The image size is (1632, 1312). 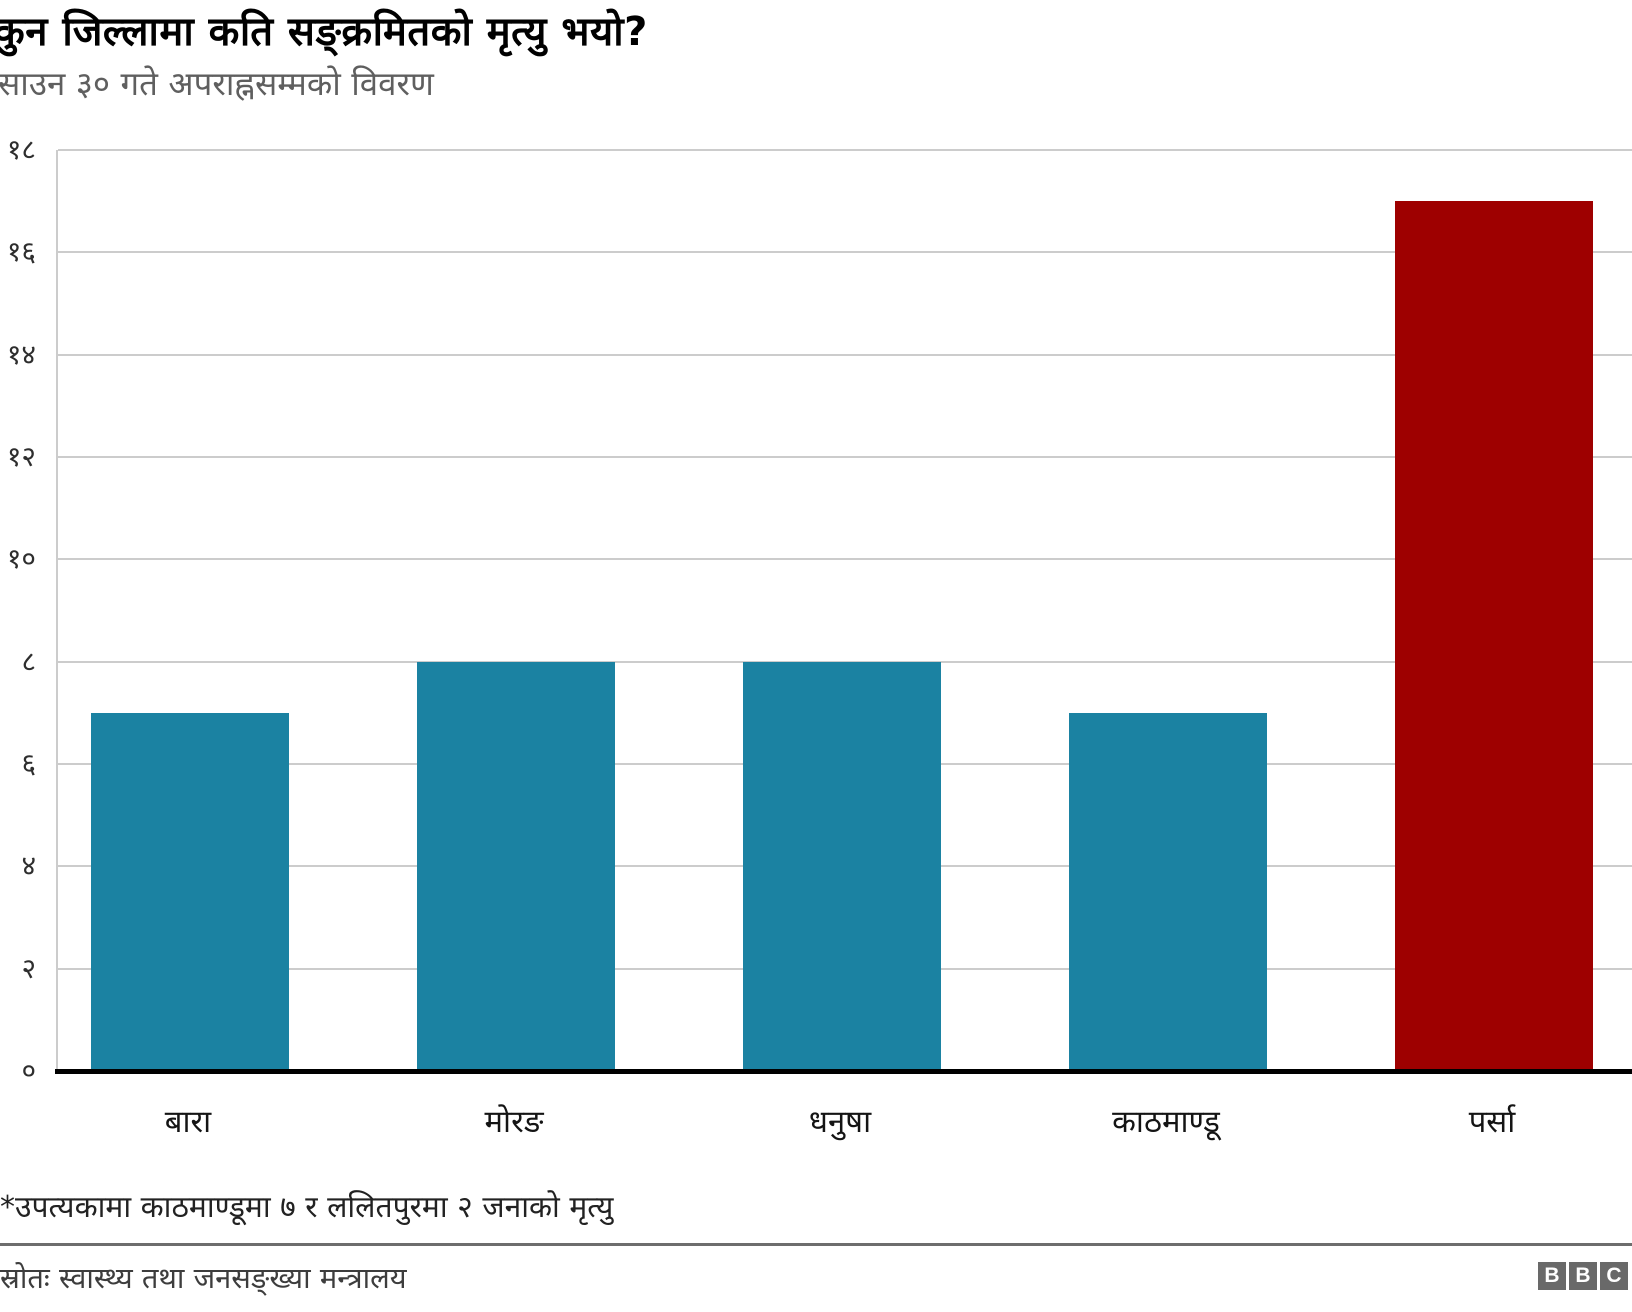 What do you see at coordinates (28, 1070) in the screenshot?
I see `y-tick-label: ०` at bounding box center [28, 1070].